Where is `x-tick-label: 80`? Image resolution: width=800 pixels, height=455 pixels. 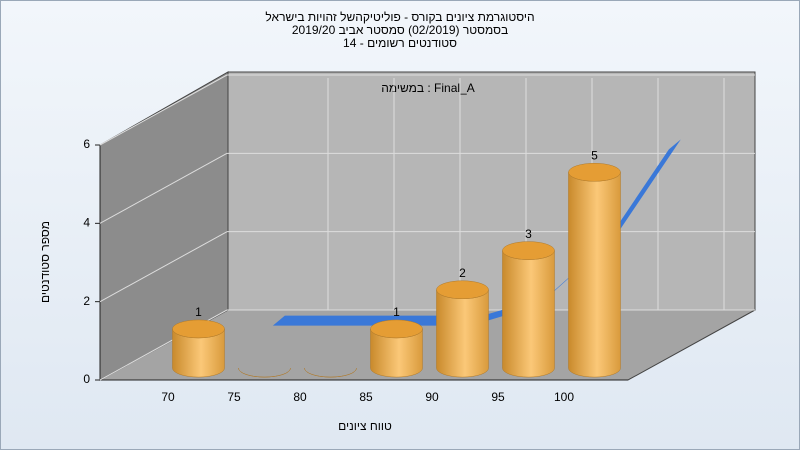
x-tick-label: 80 is located at coordinates (300, 397).